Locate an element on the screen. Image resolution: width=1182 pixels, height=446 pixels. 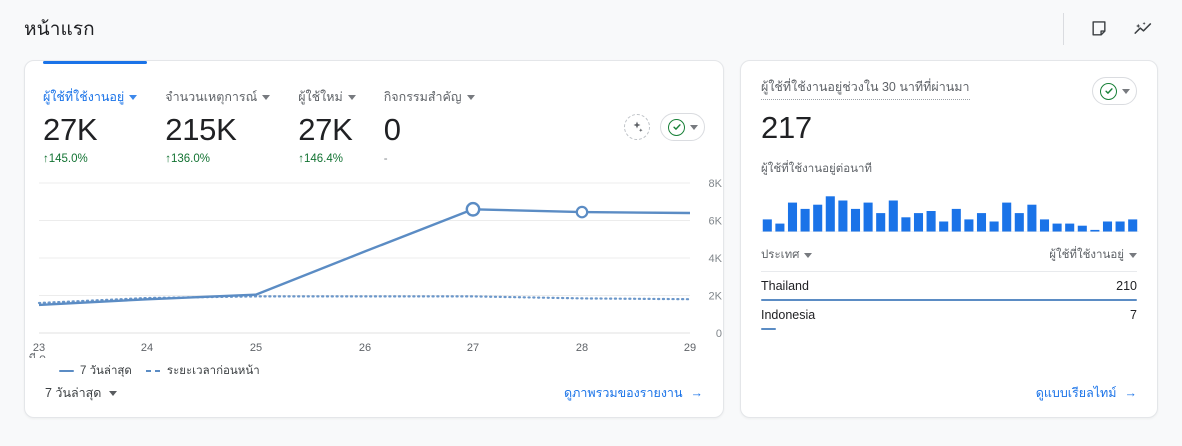
date-range-selector: 7 วันล่าสุด is located at coordinates (81, 393).